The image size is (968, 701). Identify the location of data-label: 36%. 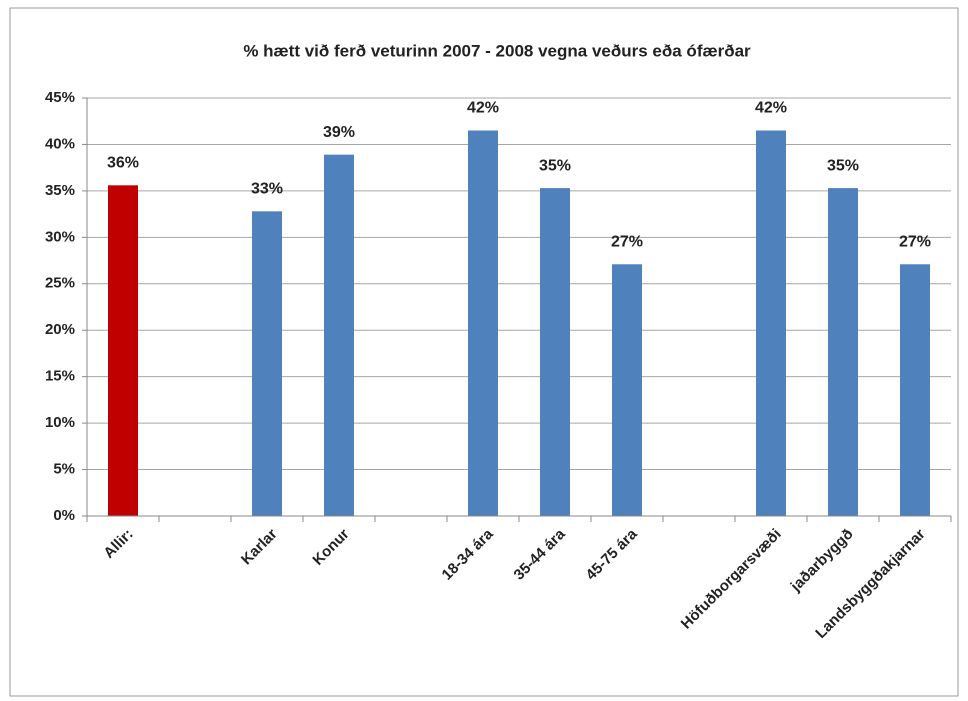
(123, 163).